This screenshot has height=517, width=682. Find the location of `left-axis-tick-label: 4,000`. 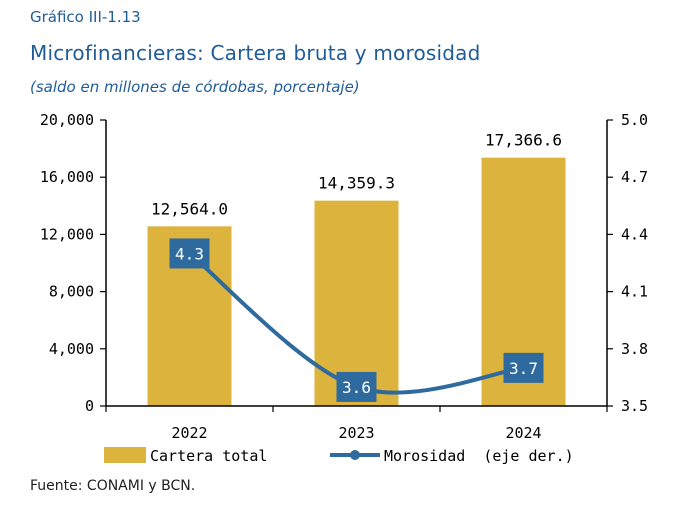

left-axis-tick-label: 4,000 is located at coordinates (71, 349).